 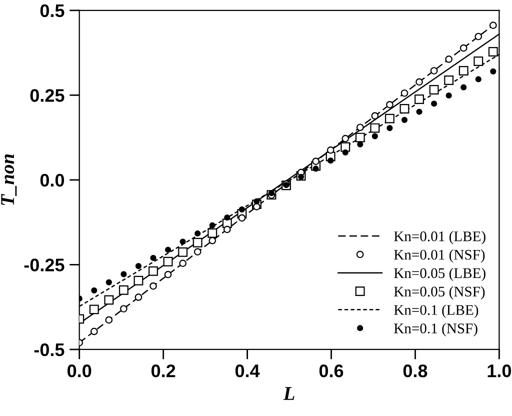 I want to click on legend-label: Kn=0.1 (LBE), so click(x=436, y=311).